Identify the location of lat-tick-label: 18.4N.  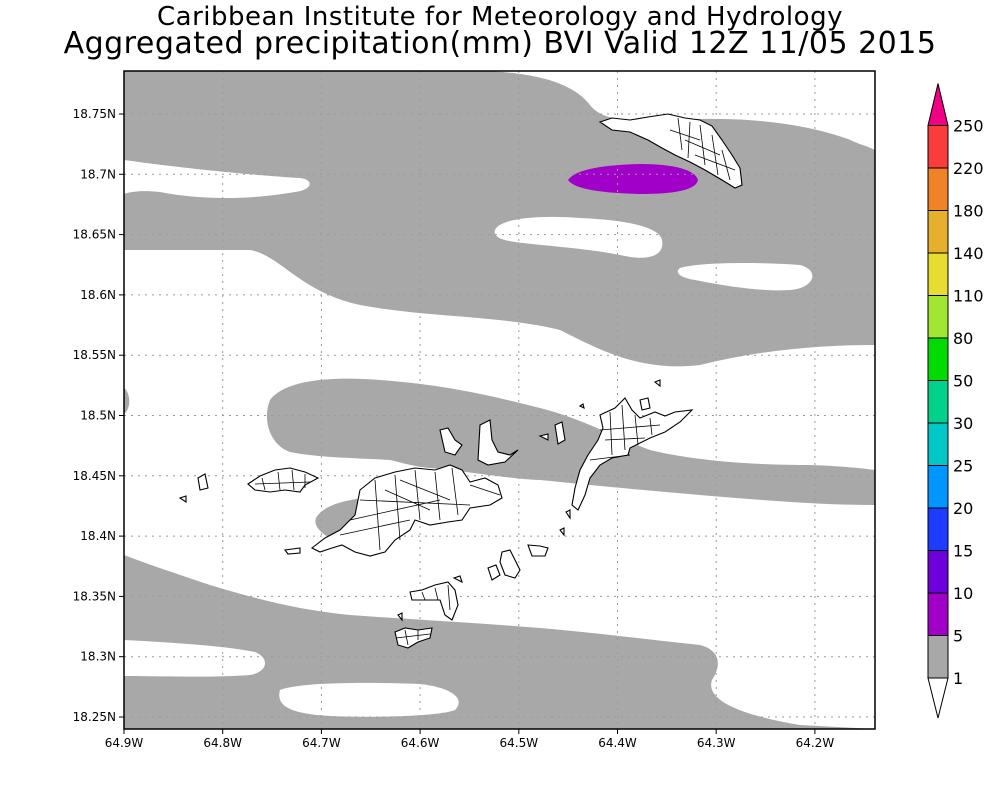
(98, 536).